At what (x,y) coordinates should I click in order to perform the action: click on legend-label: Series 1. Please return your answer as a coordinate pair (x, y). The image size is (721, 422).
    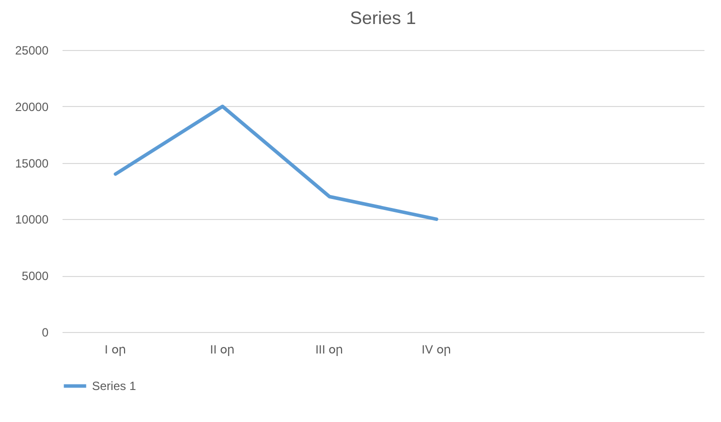
    Looking at the image, I should click on (114, 386).